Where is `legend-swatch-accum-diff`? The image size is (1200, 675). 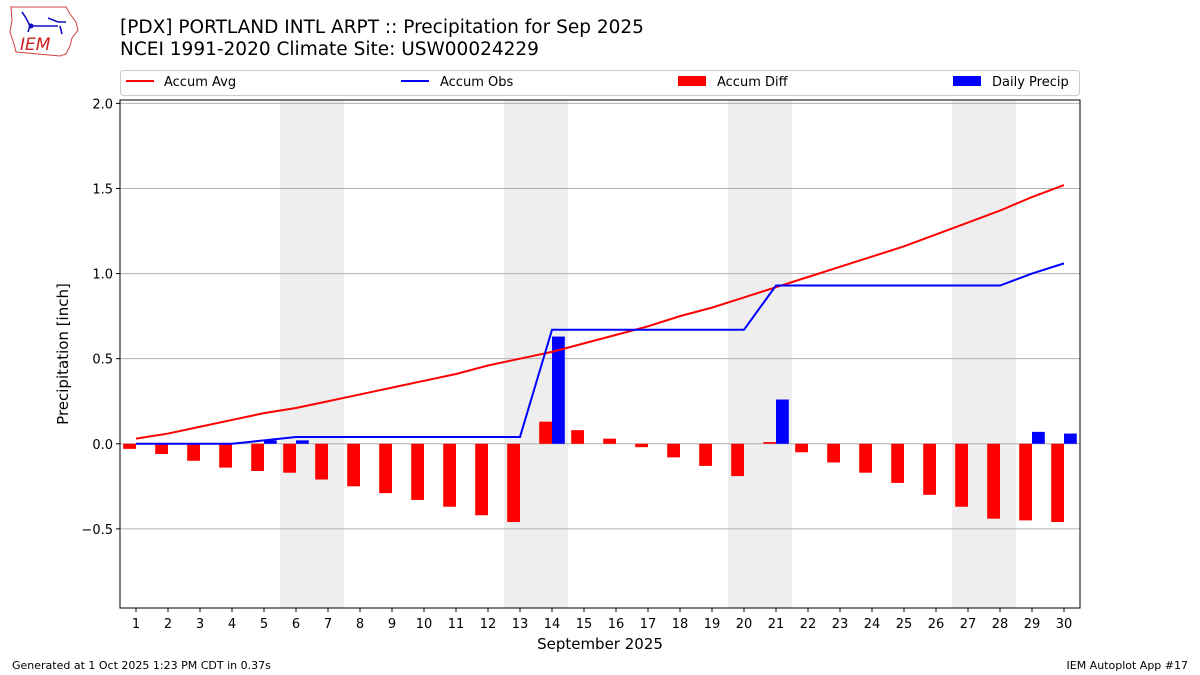
legend-swatch-accum-diff is located at coordinates (692, 81).